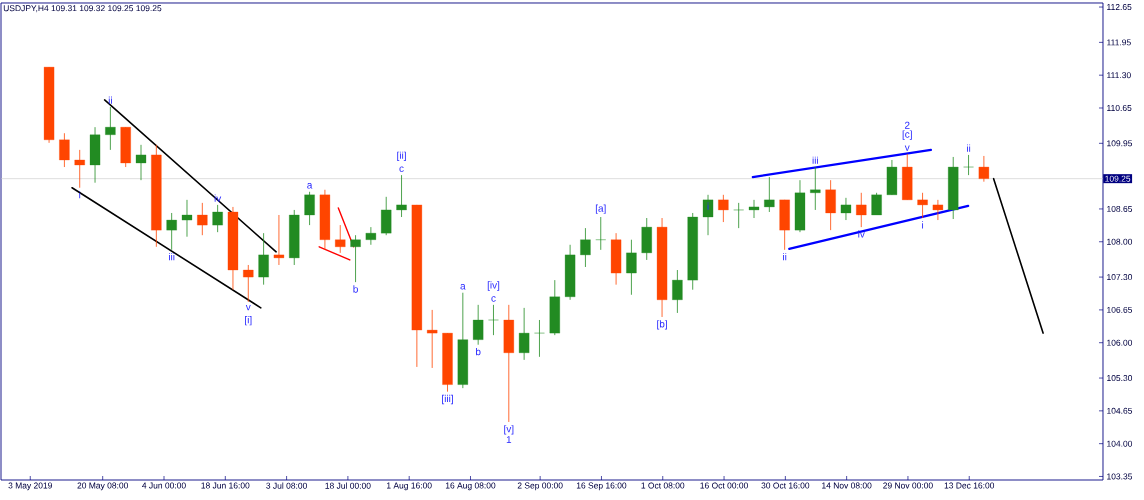  What do you see at coordinates (861, 234) in the screenshot?
I see `annotation: iv` at bounding box center [861, 234].